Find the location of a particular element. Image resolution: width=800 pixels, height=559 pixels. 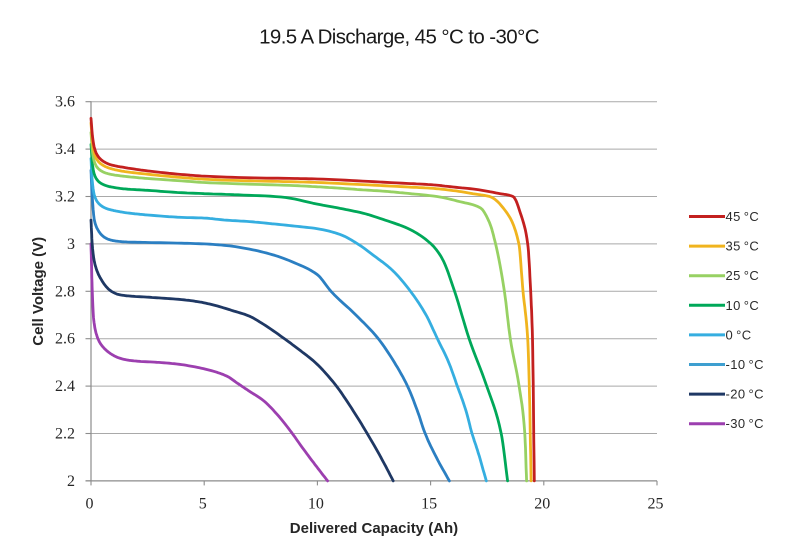

svg-text: 2.2 is located at coordinates (65, 434).